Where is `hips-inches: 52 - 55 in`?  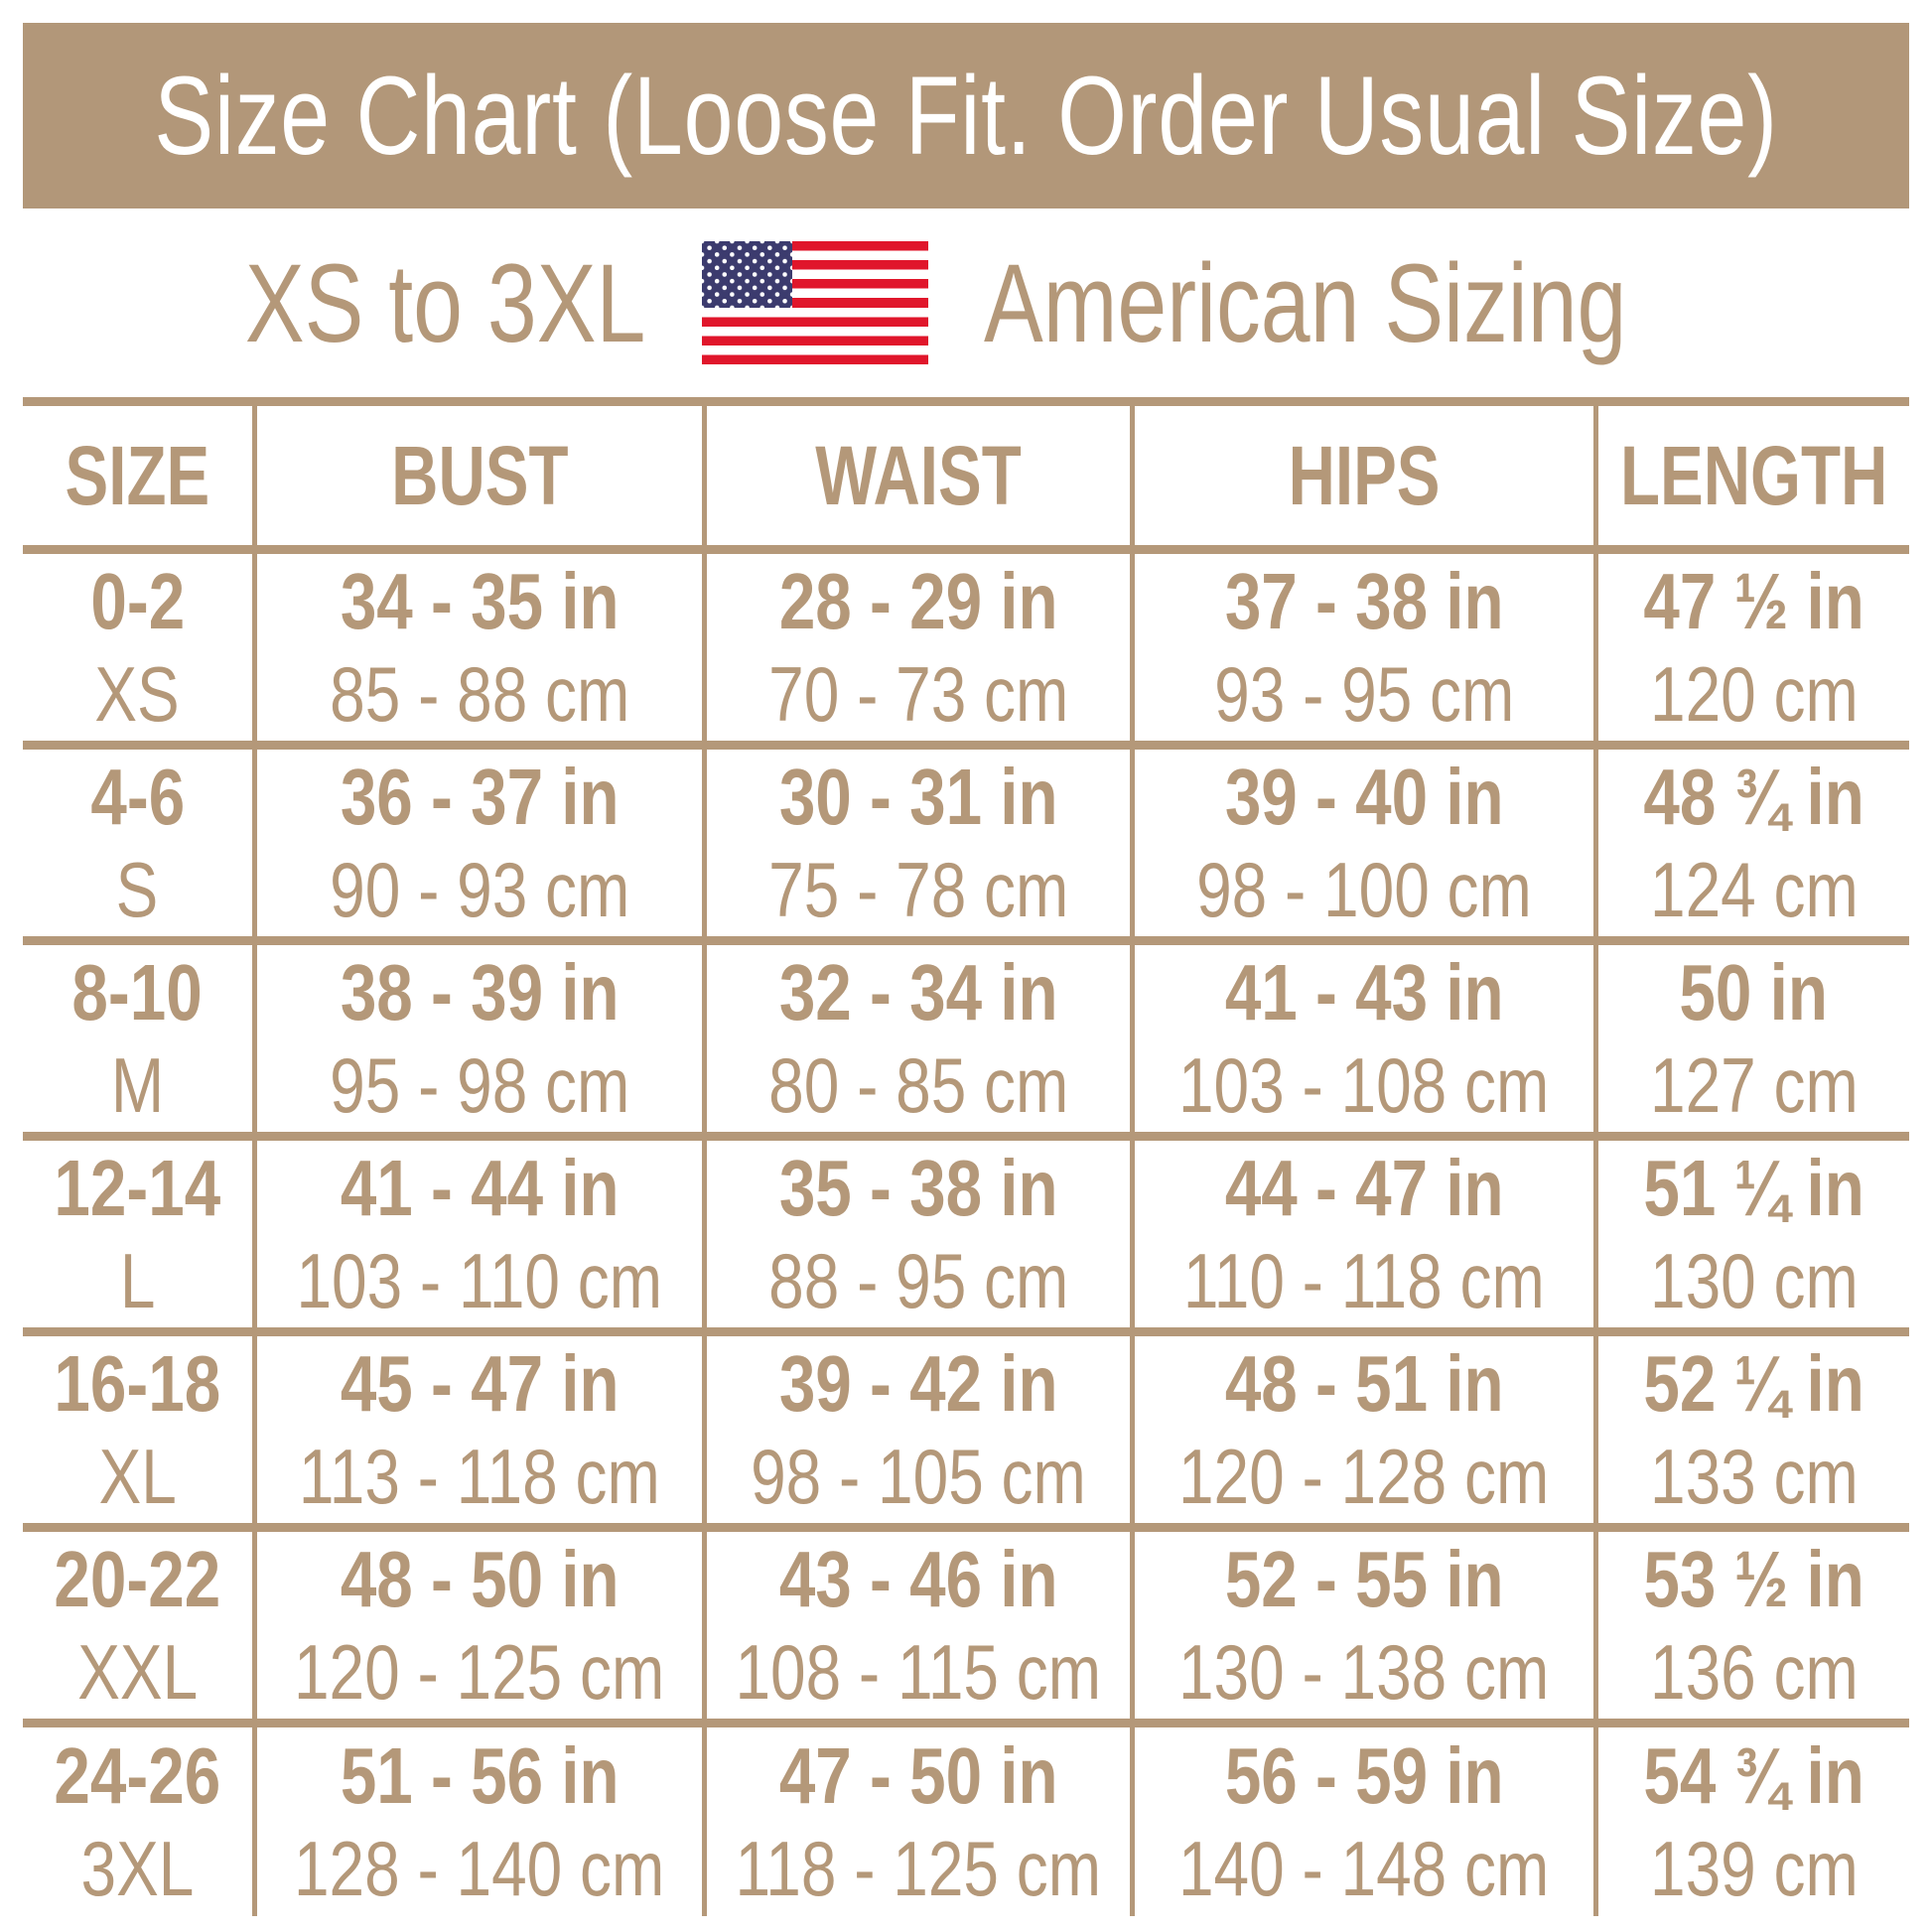 hips-inches: 52 - 55 in is located at coordinates (1364, 1579).